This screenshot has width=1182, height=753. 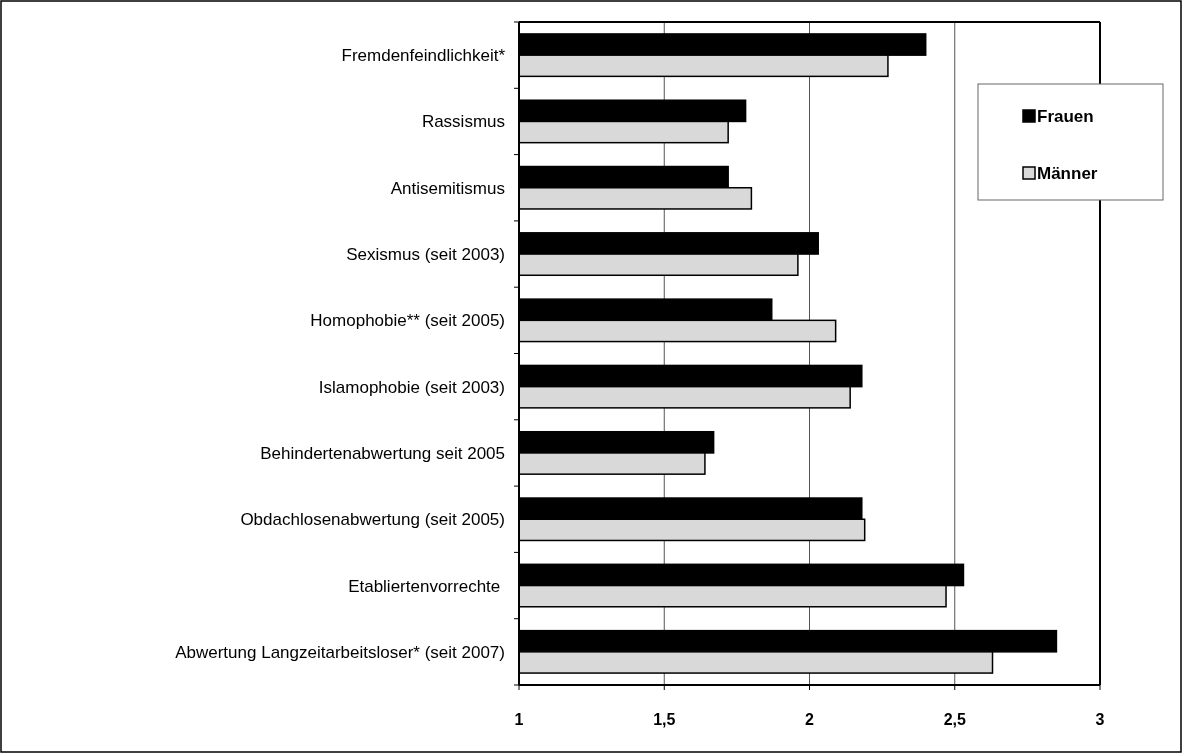 I want to click on y-tick-label: Behindertenabwertung seit 2005, so click(x=382, y=453).